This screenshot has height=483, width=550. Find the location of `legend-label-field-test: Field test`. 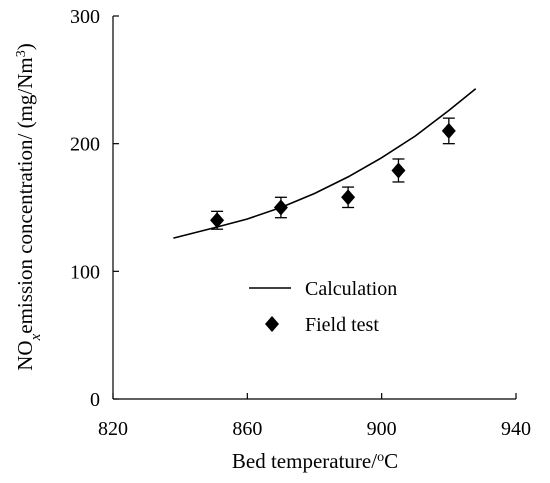

legend-label-field-test: Field test is located at coordinates (342, 325).